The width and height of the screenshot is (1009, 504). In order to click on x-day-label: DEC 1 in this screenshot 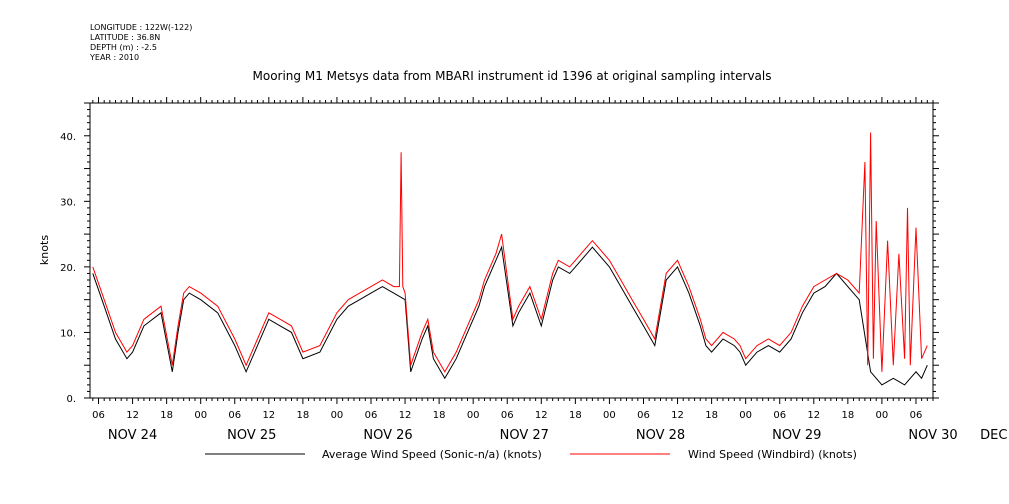, I will do `click(994, 435)`.